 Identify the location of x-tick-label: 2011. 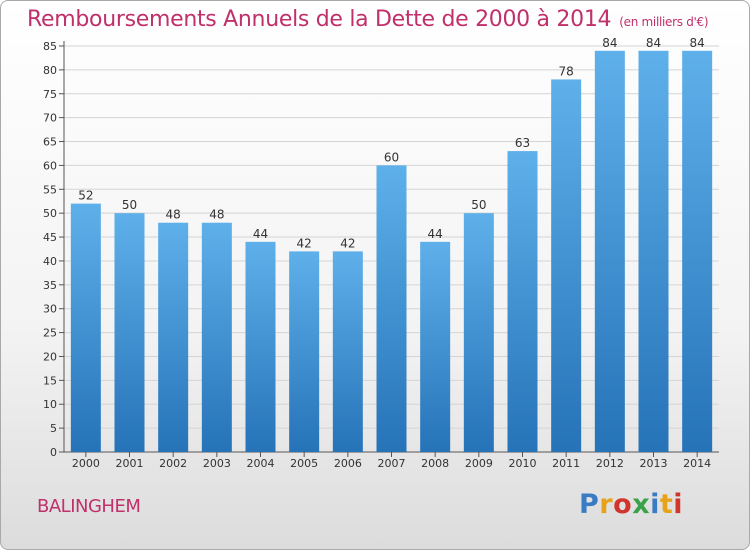
(566, 463).